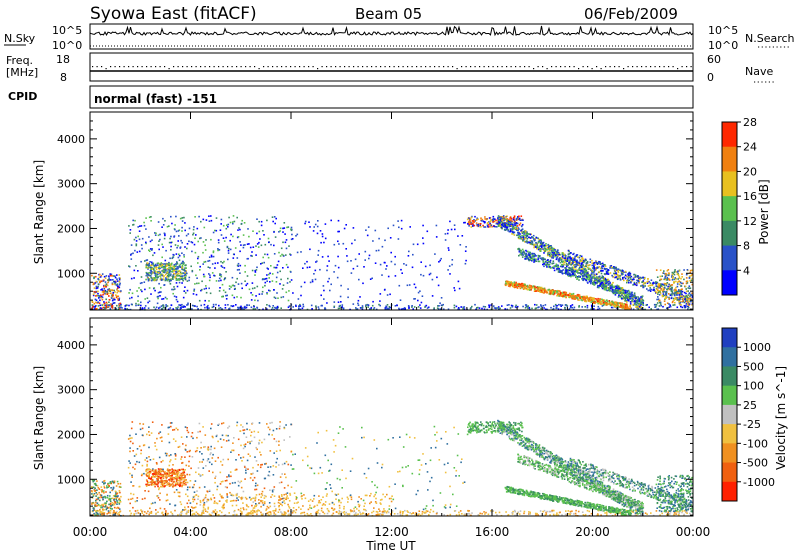 The width and height of the screenshot is (800, 554). What do you see at coordinates (22, 72) in the screenshot?
I see `freq-label-2: [MHz]` at bounding box center [22, 72].